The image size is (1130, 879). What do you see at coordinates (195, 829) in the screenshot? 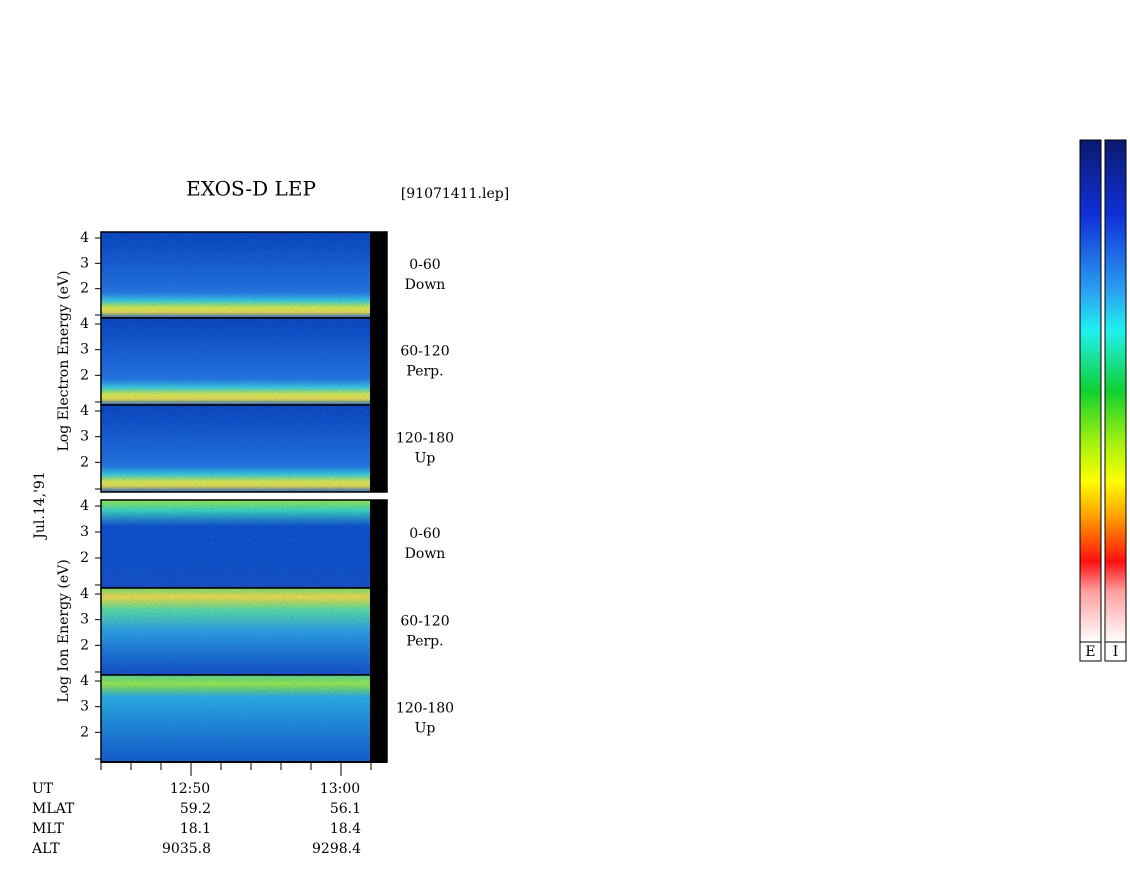
I see `cell: 18.1` at bounding box center [195, 829].